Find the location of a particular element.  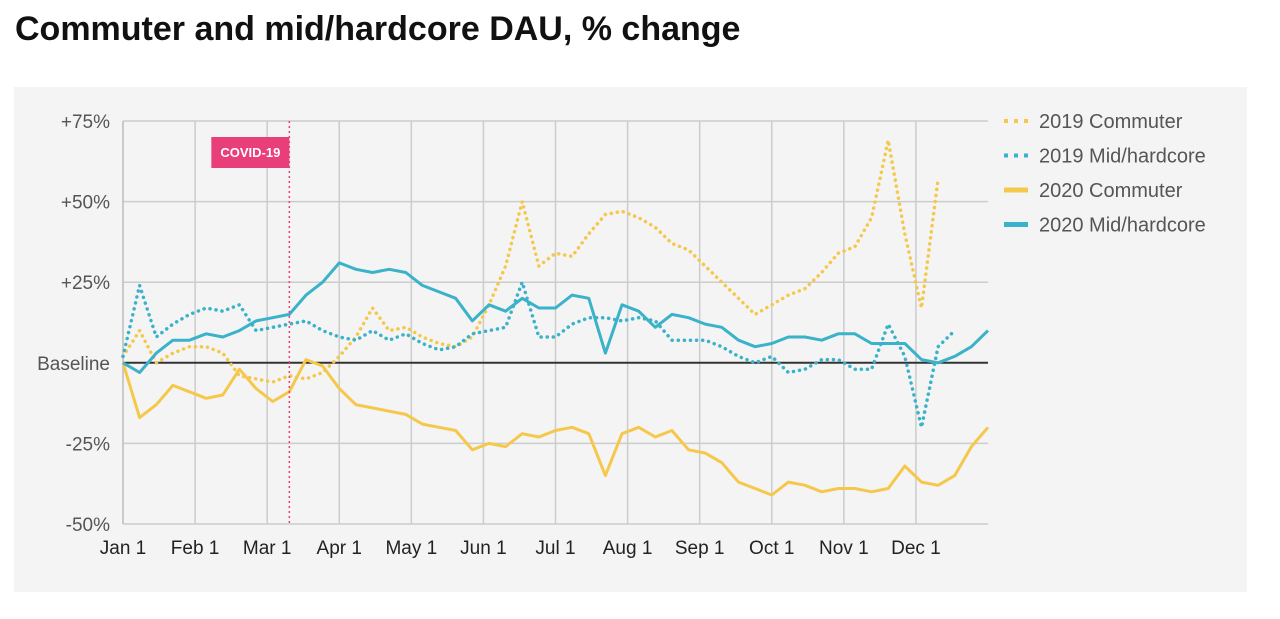

legend-label: 2019 Mid/hardcore is located at coordinates (1122, 157).